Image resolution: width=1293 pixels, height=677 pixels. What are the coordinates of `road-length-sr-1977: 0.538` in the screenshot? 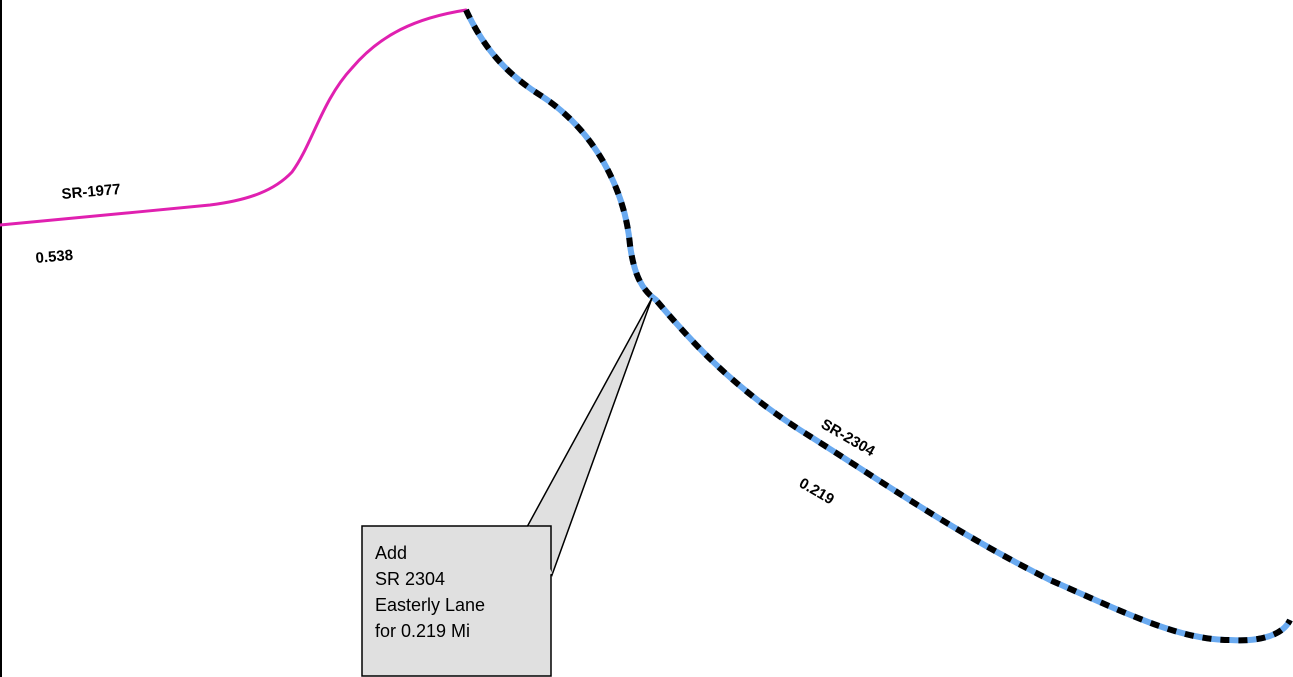 It's located at (54, 257).